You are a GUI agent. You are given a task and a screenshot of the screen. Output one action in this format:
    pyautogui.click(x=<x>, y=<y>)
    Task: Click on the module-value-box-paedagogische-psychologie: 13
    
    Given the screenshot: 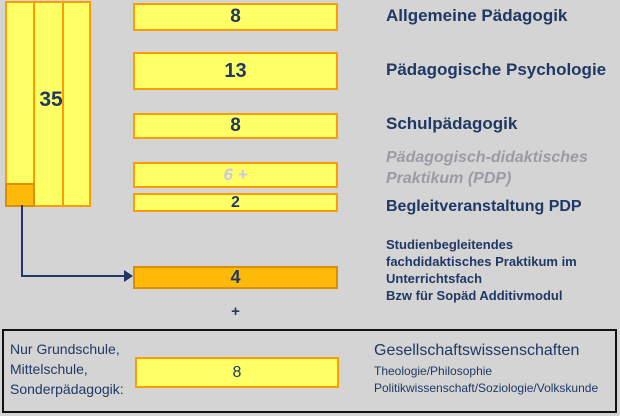 What is the action you would take?
    pyautogui.click(x=235, y=71)
    